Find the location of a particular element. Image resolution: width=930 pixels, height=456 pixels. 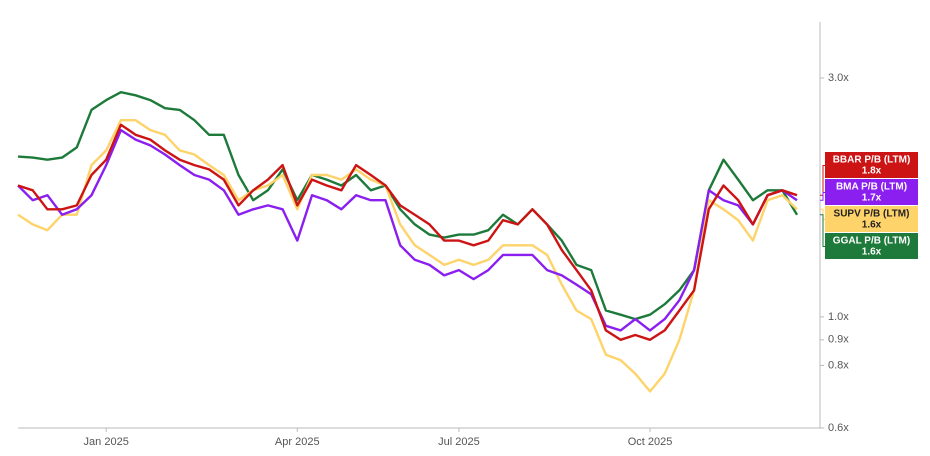

legend-tag: SUPV P/B (LTM)1.6x is located at coordinates (869, 219).